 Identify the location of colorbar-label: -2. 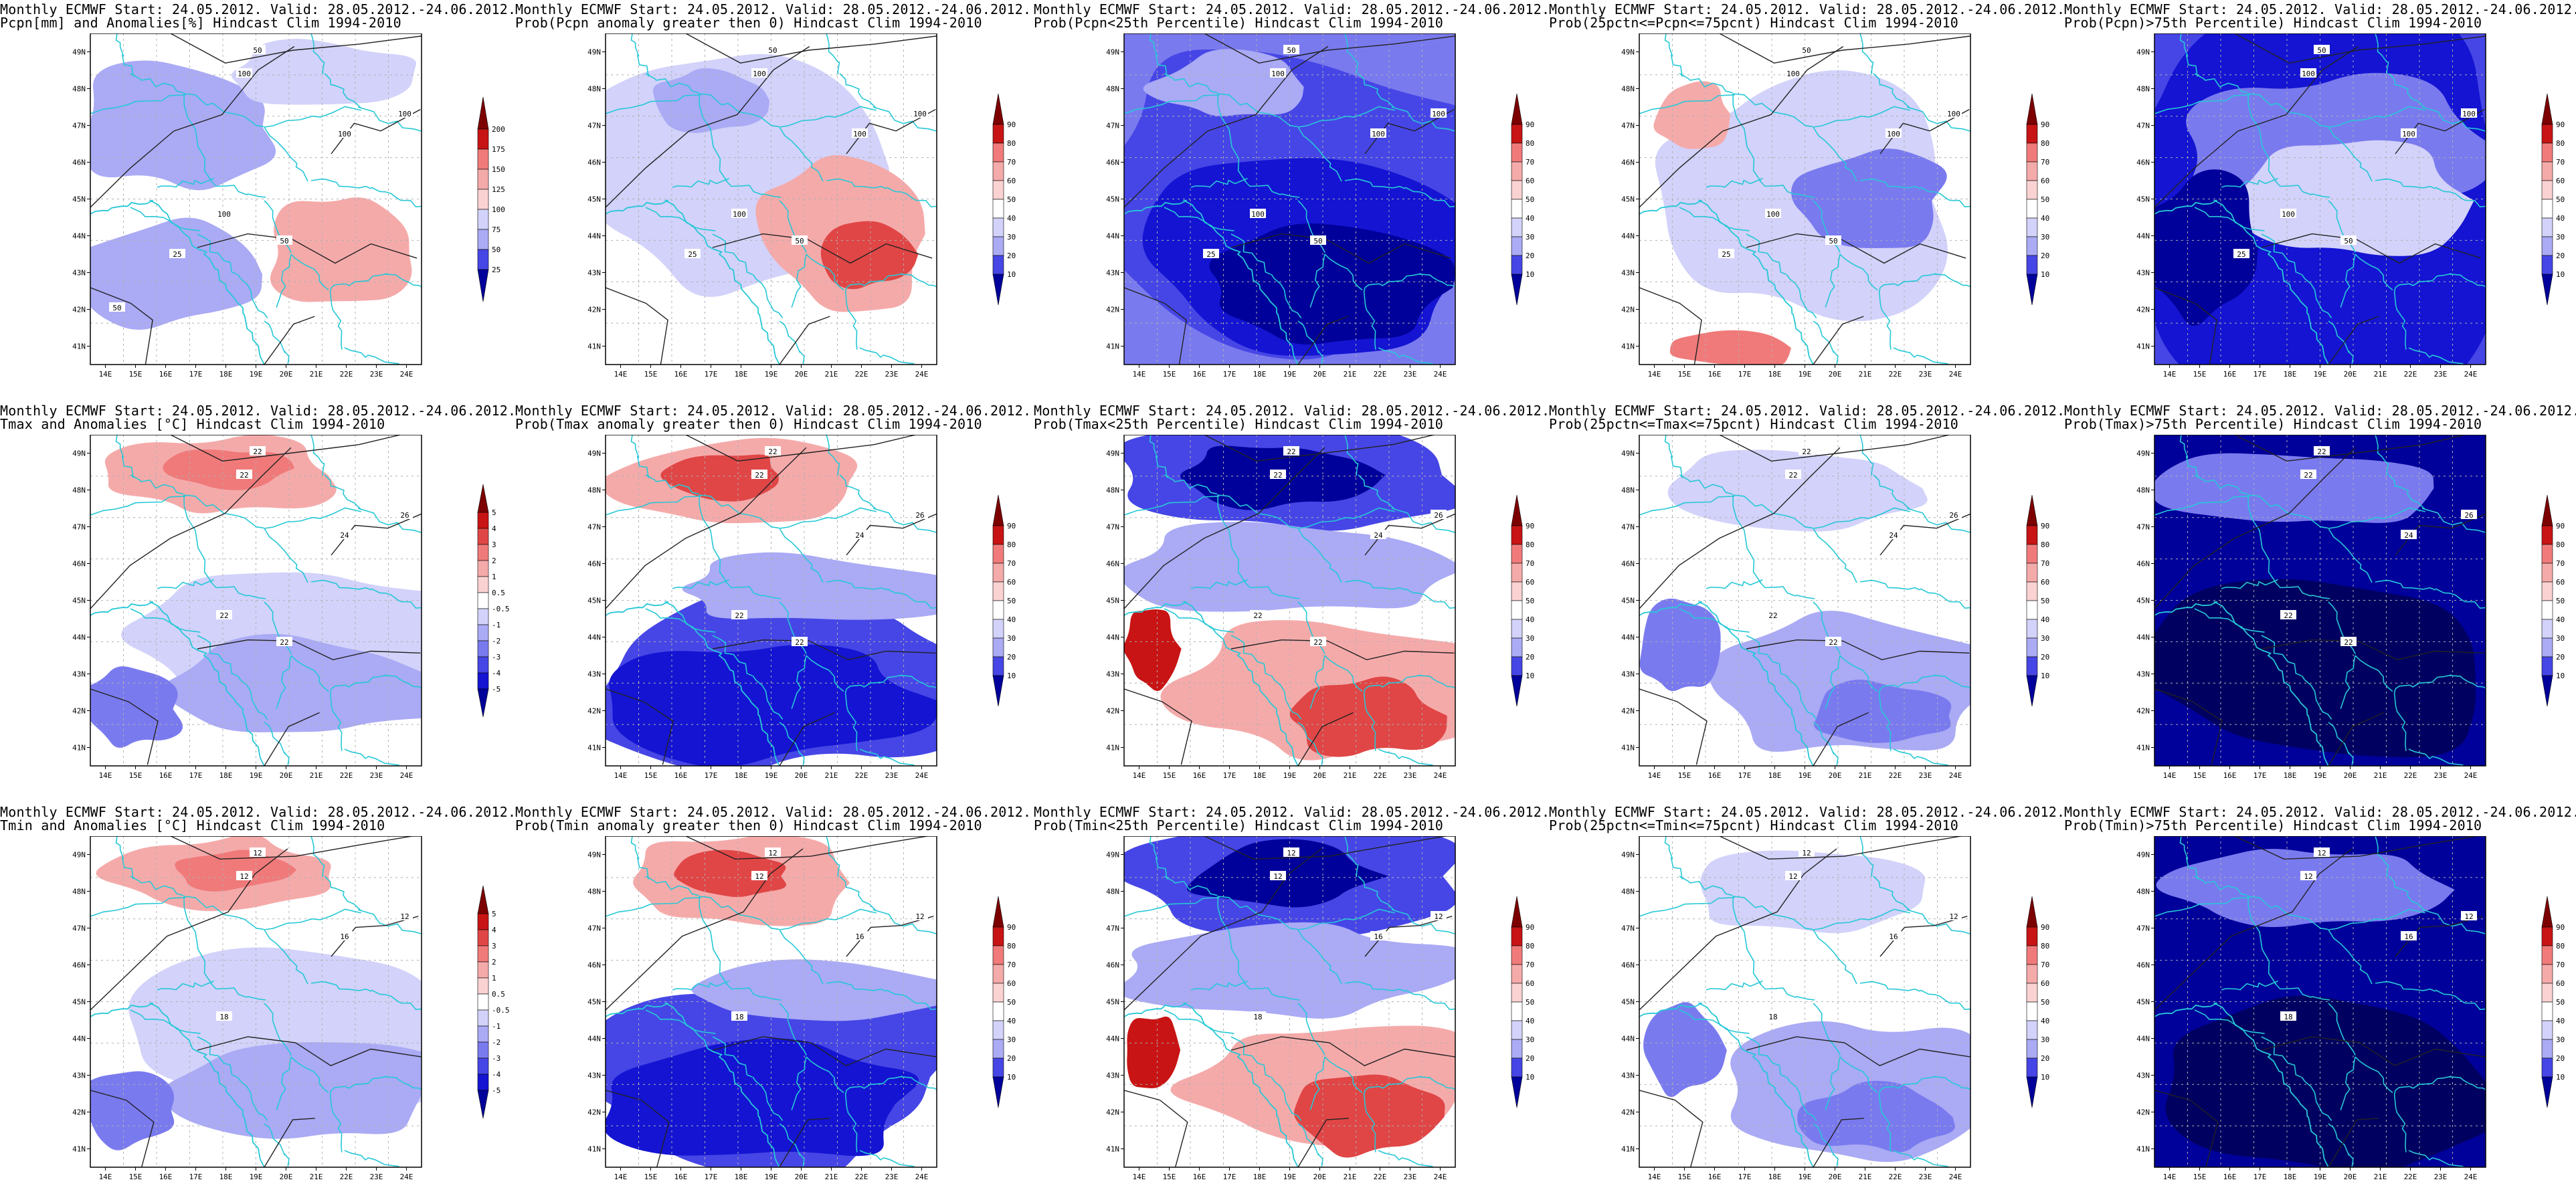
(496, 1042).